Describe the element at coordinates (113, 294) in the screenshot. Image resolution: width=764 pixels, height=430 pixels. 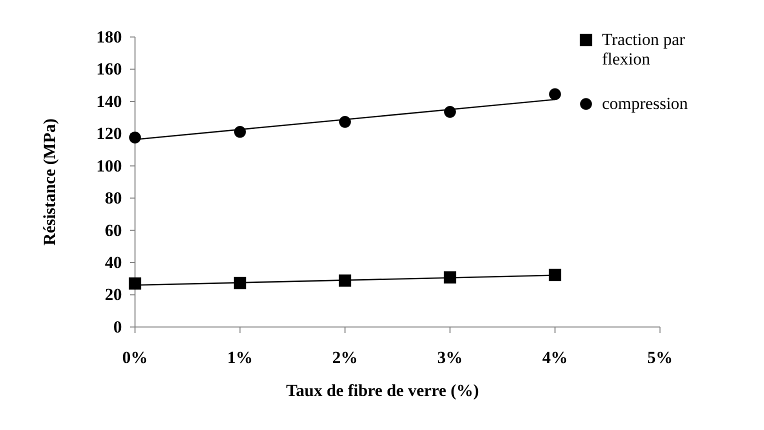
I see `y-tick-label: 20` at that location.